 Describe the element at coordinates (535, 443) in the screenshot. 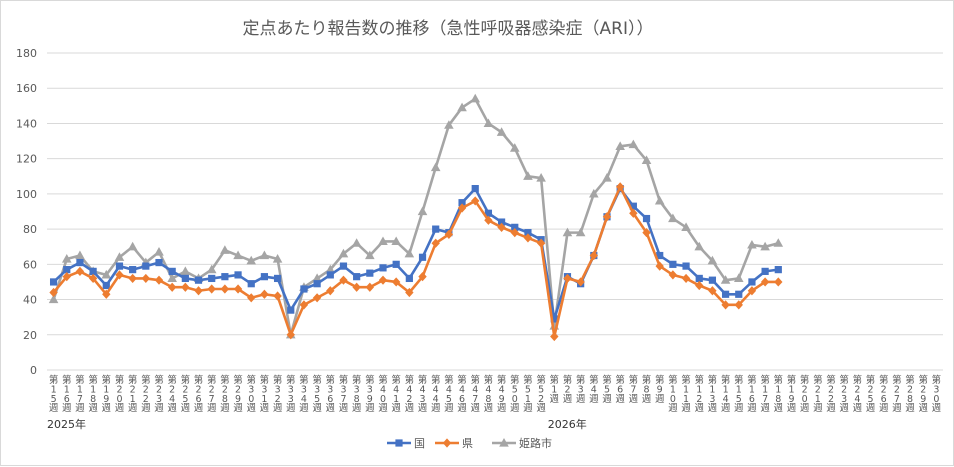

I see `legend-label: 姫路市` at that location.